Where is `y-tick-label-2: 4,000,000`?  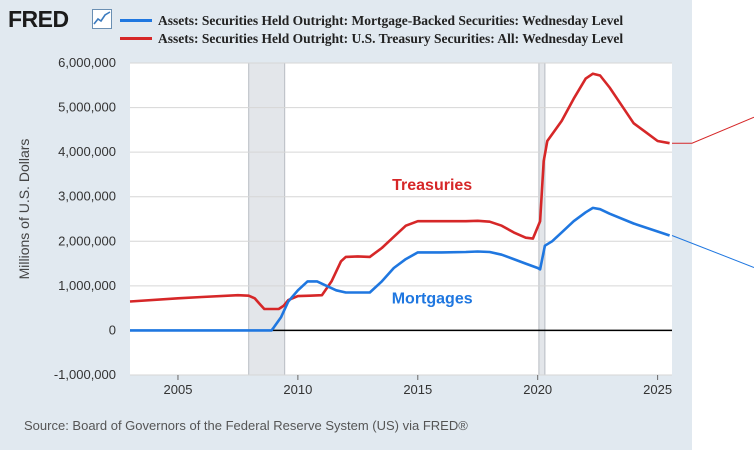
y-tick-label-2: 4,000,000 is located at coordinates (87, 151).